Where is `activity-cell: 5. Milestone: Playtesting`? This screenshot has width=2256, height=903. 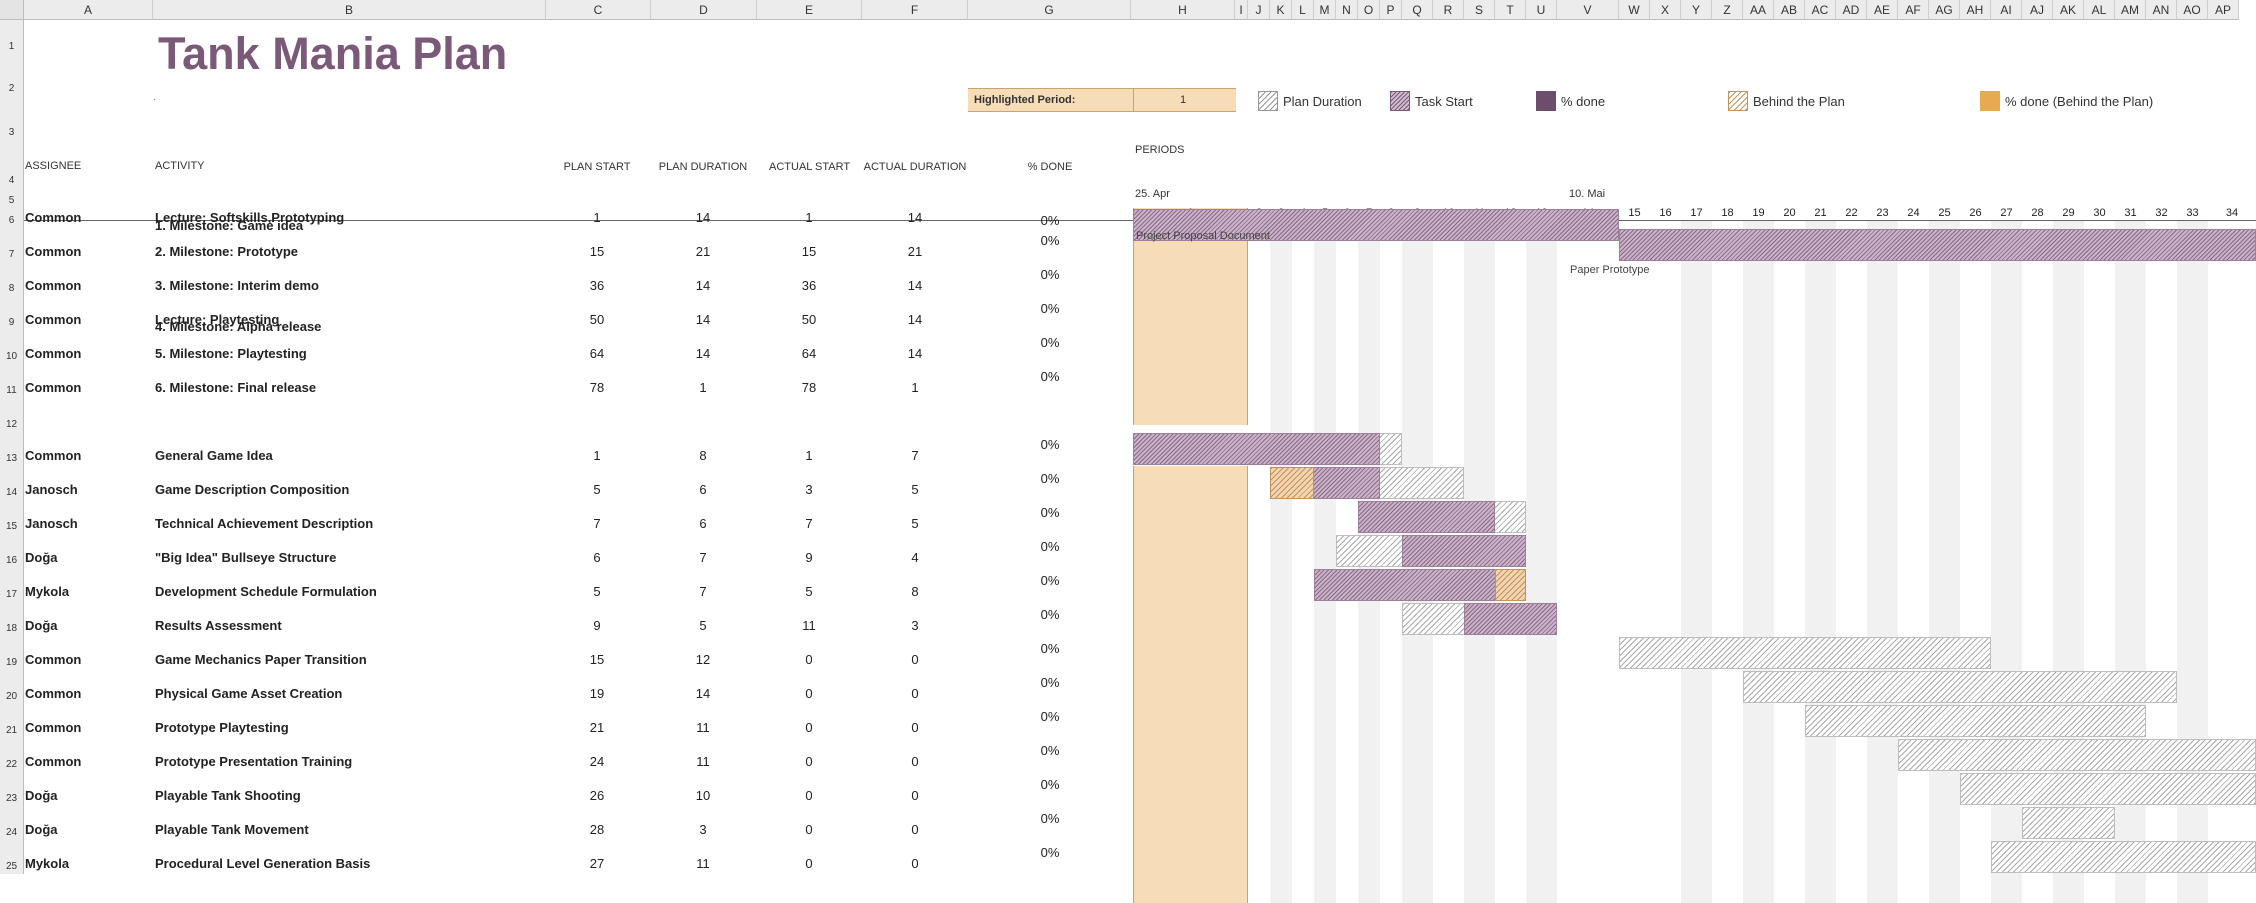 activity-cell: 5. Milestone: Playtesting is located at coordinates (231, 353).